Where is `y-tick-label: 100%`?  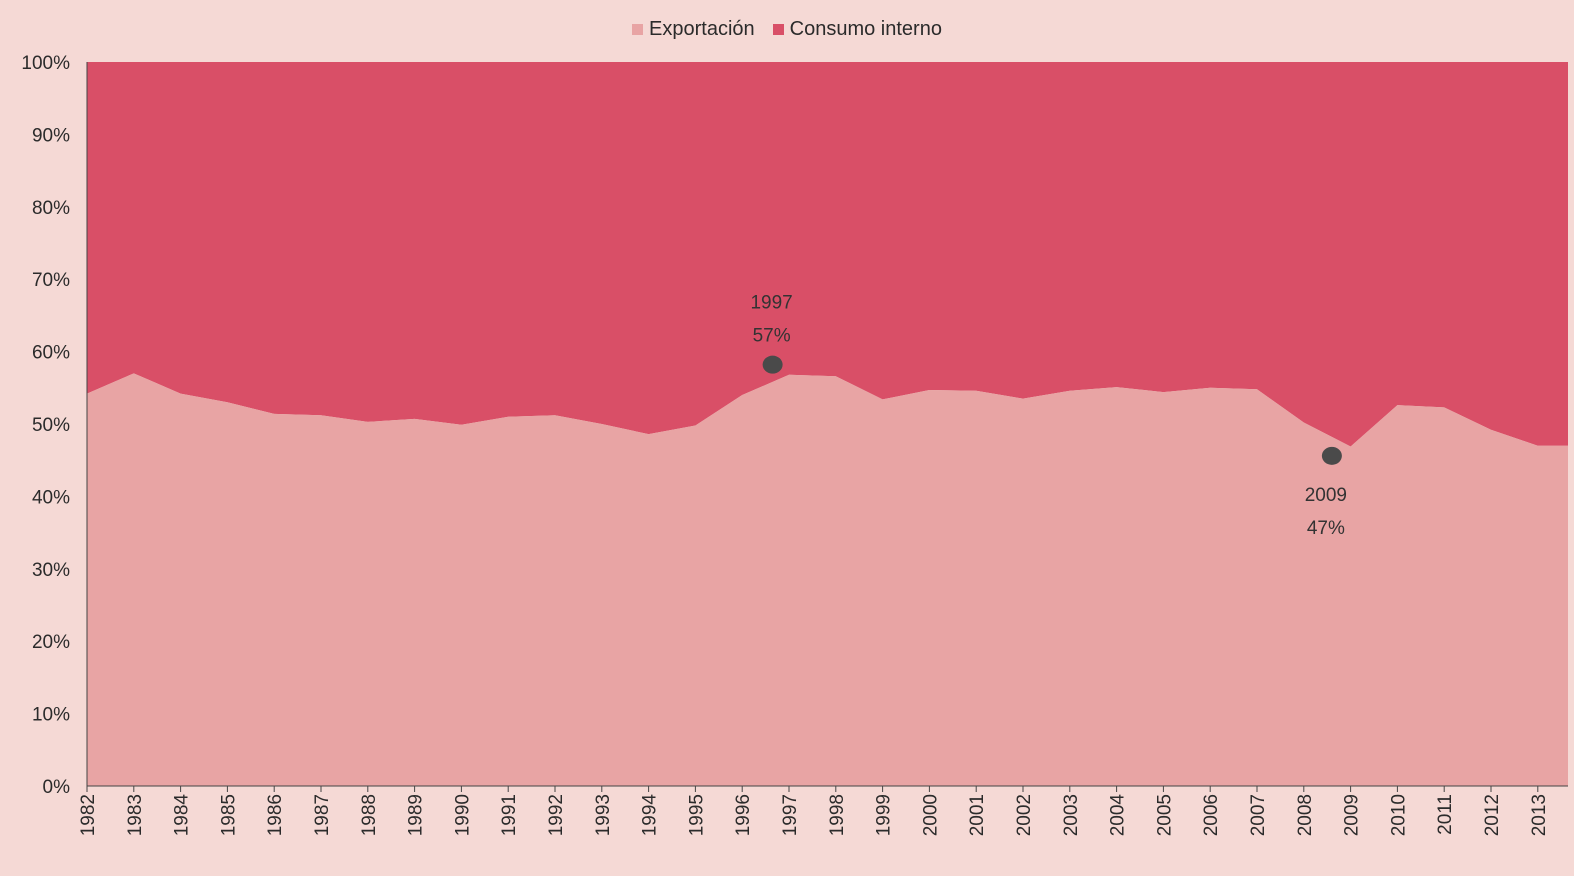 y-tick-label: 100% is located at coordinates (45, 63).